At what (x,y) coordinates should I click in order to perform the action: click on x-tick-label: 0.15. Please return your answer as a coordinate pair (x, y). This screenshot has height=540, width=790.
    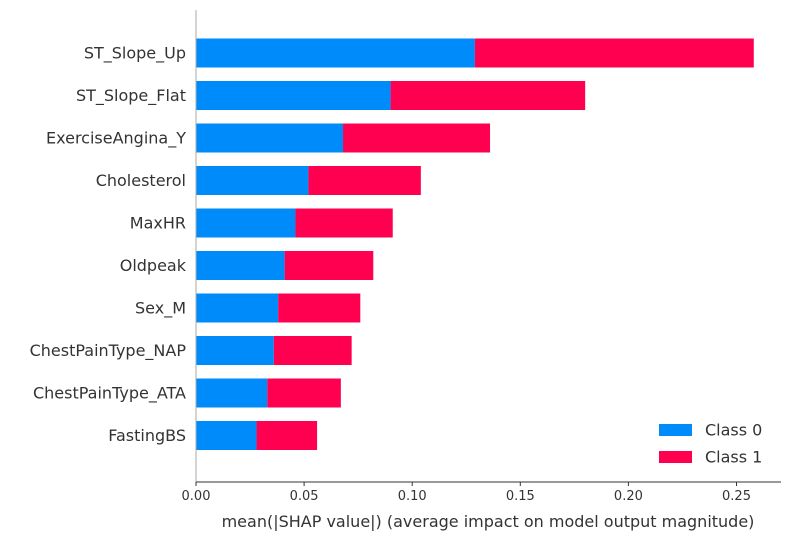
    Looking at the image, I should click on (520, 496).